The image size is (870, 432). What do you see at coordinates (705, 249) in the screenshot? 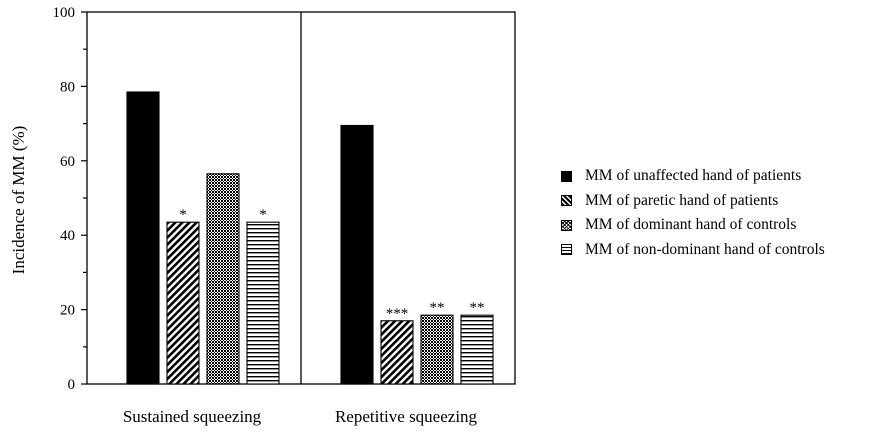
I see `legend-label: MM of non-dominant hand of controls` at bounding box center [705, 249].